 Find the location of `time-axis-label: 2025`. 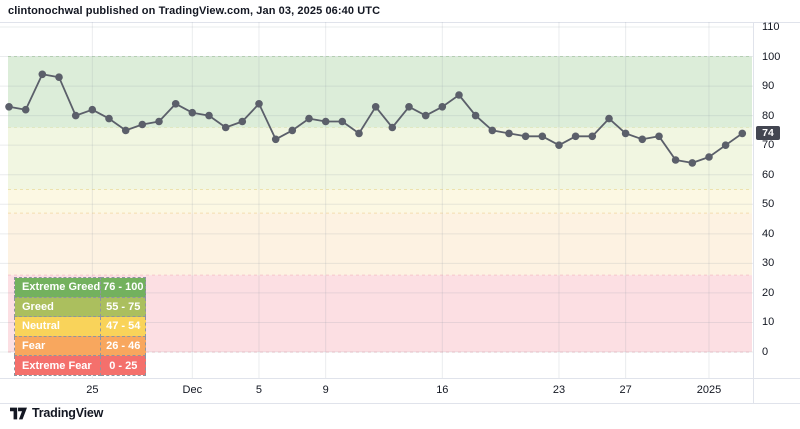

time-axis-label: 2025 is located at coordinates (709, 390).